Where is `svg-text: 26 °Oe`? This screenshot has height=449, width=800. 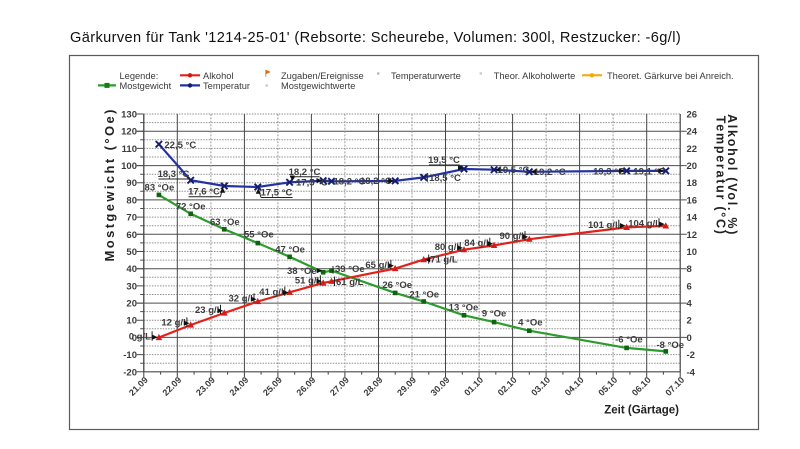
svg-text: 26 °Oe is located at coordinates (397, 285).